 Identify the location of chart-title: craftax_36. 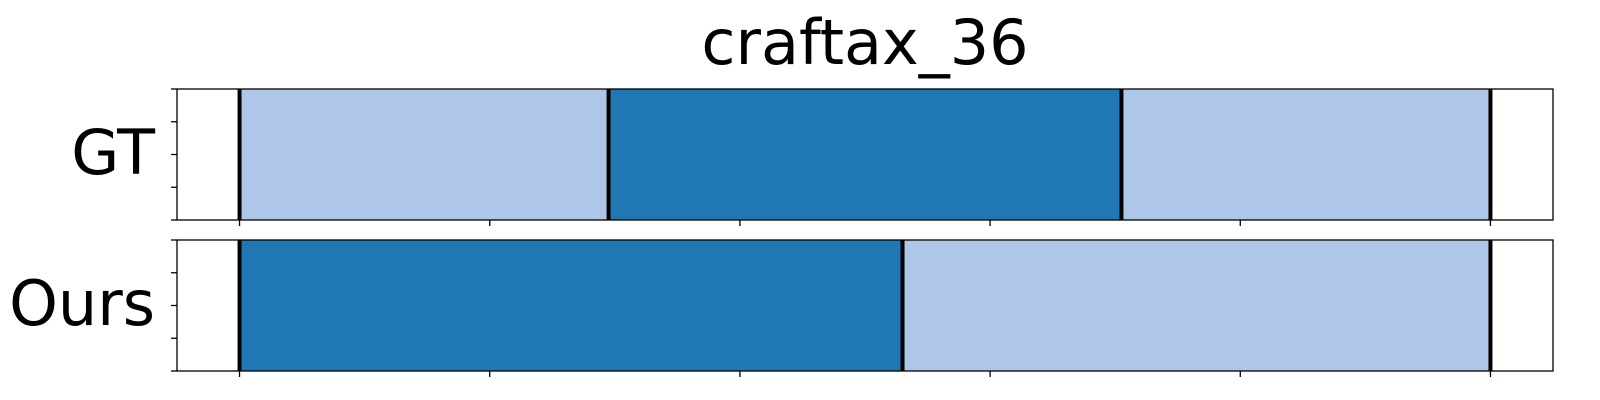
(864, 42).